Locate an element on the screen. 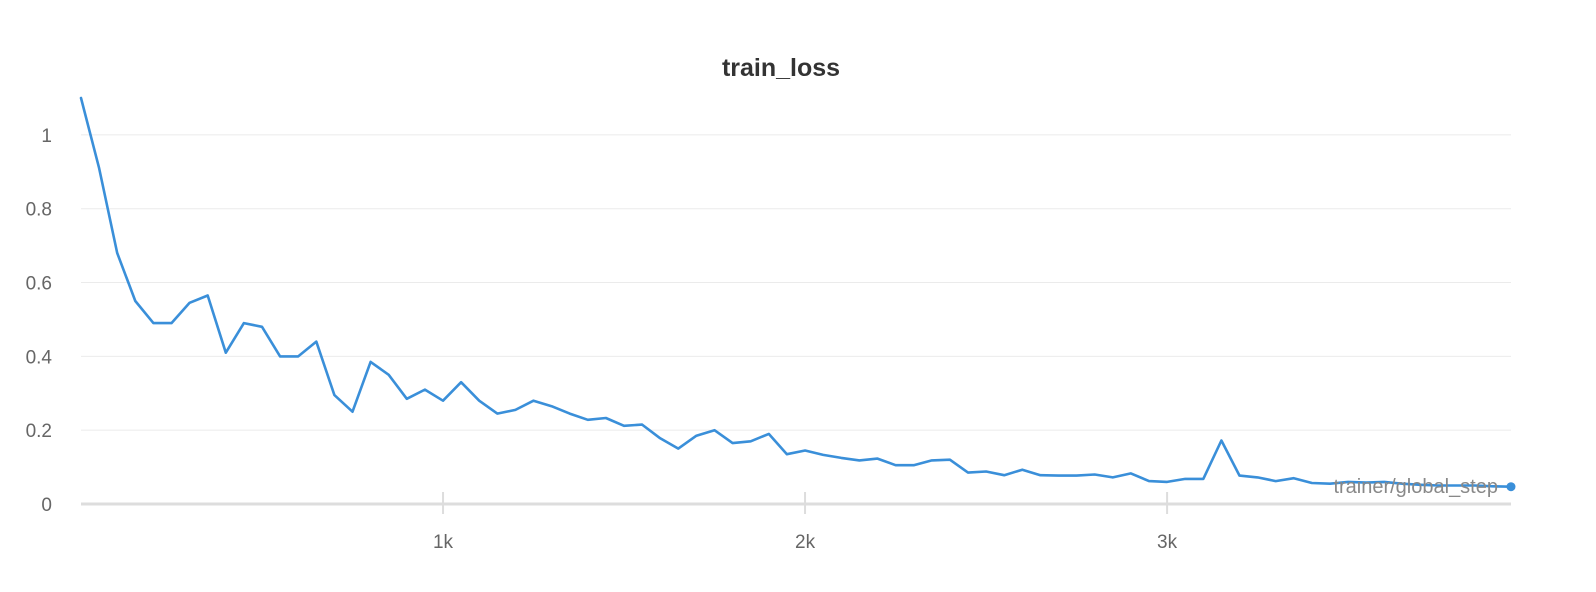 The width and height of the screenshot is (1596, 592). y-tick-label: 0.6 is located at coordinates (39, 284).